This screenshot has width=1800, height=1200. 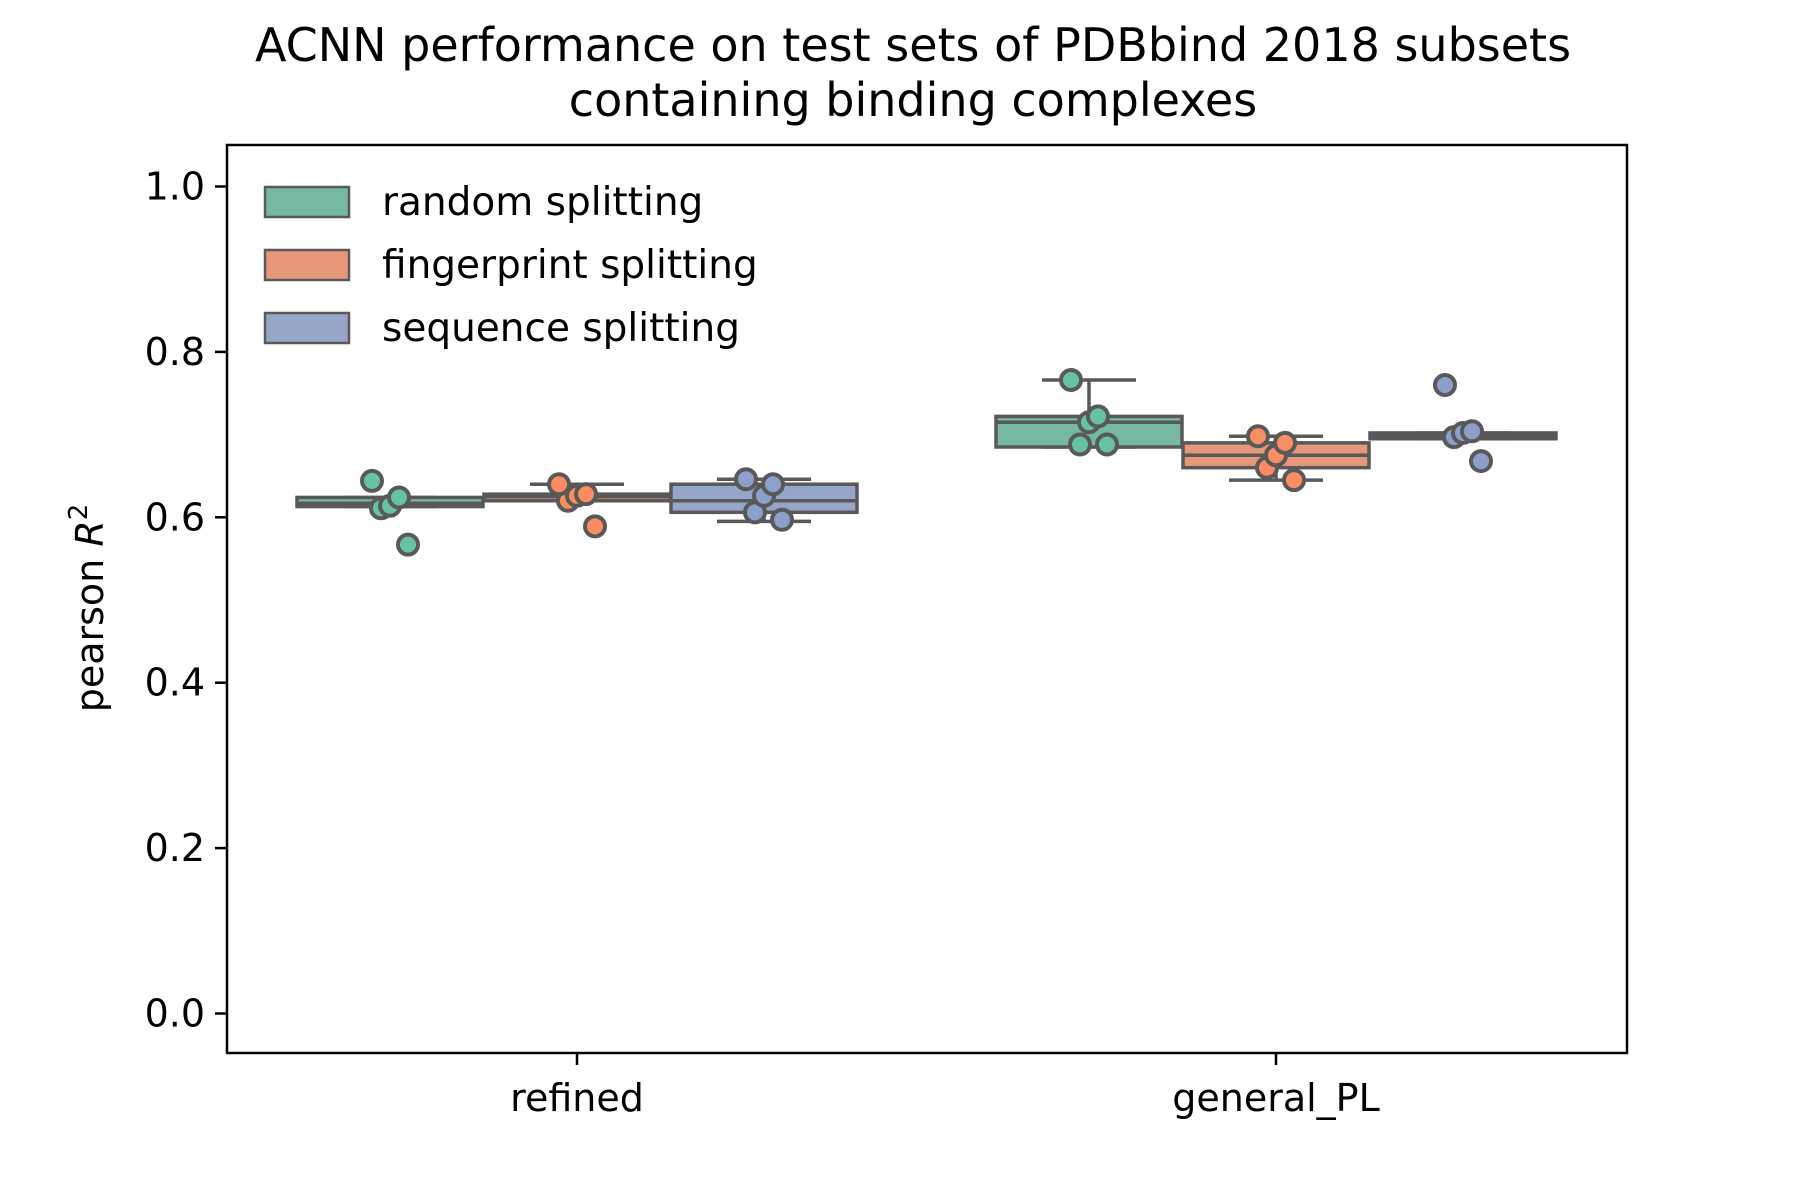 What do you see at coordinates (1276, 458) in the screenshot?
I see `box-fingerprint-splitting-general_PL` at bounding box center [1276, 458].